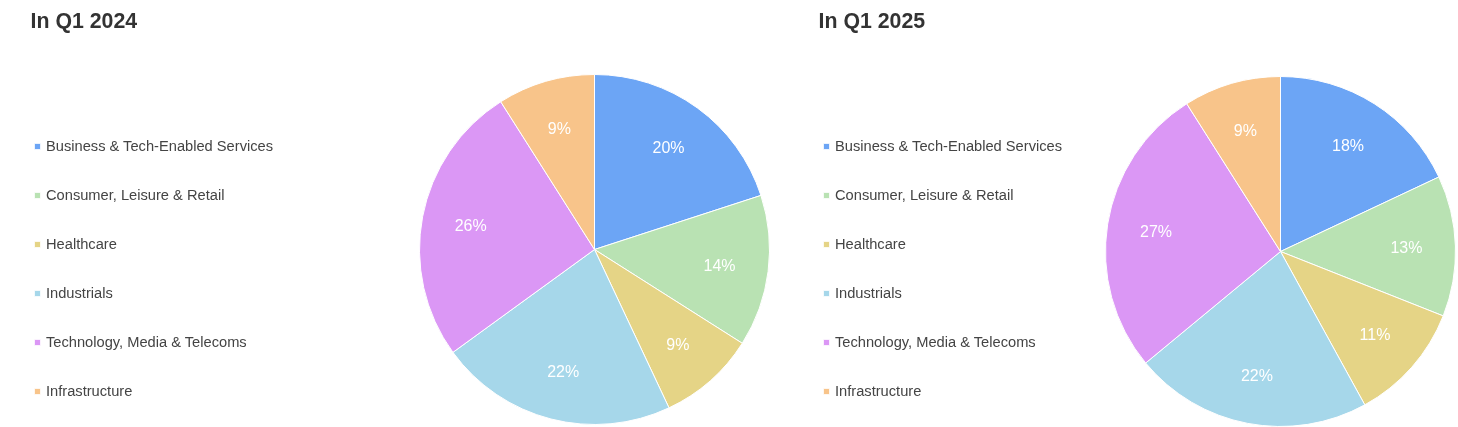 The image size is (1458, 427). What do you see at coordinates (470, 226) in the screenshot?
I see `data-label: 26%` at bounding box center [470, 226].